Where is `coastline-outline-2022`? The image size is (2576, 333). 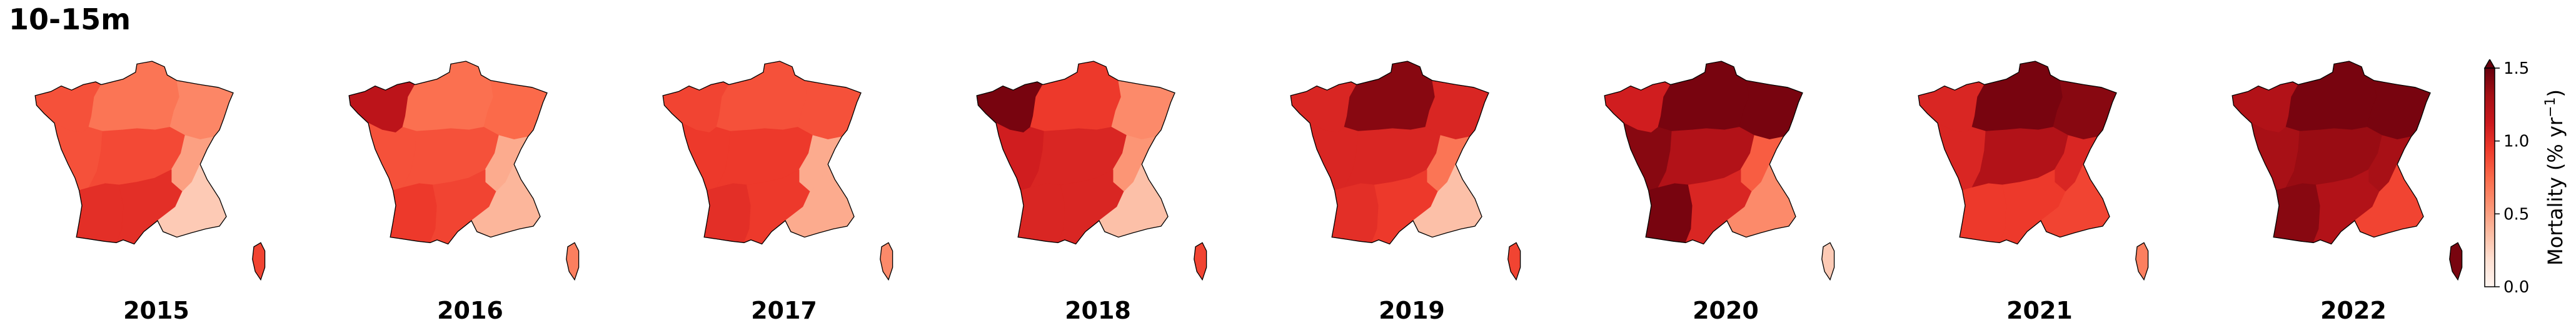
coastline-outline-2022 is located at coordinates (2331, 153).